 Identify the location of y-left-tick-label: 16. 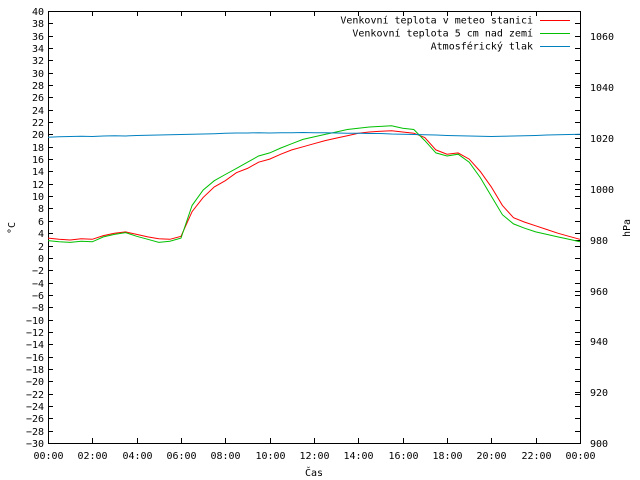
(38, 160).